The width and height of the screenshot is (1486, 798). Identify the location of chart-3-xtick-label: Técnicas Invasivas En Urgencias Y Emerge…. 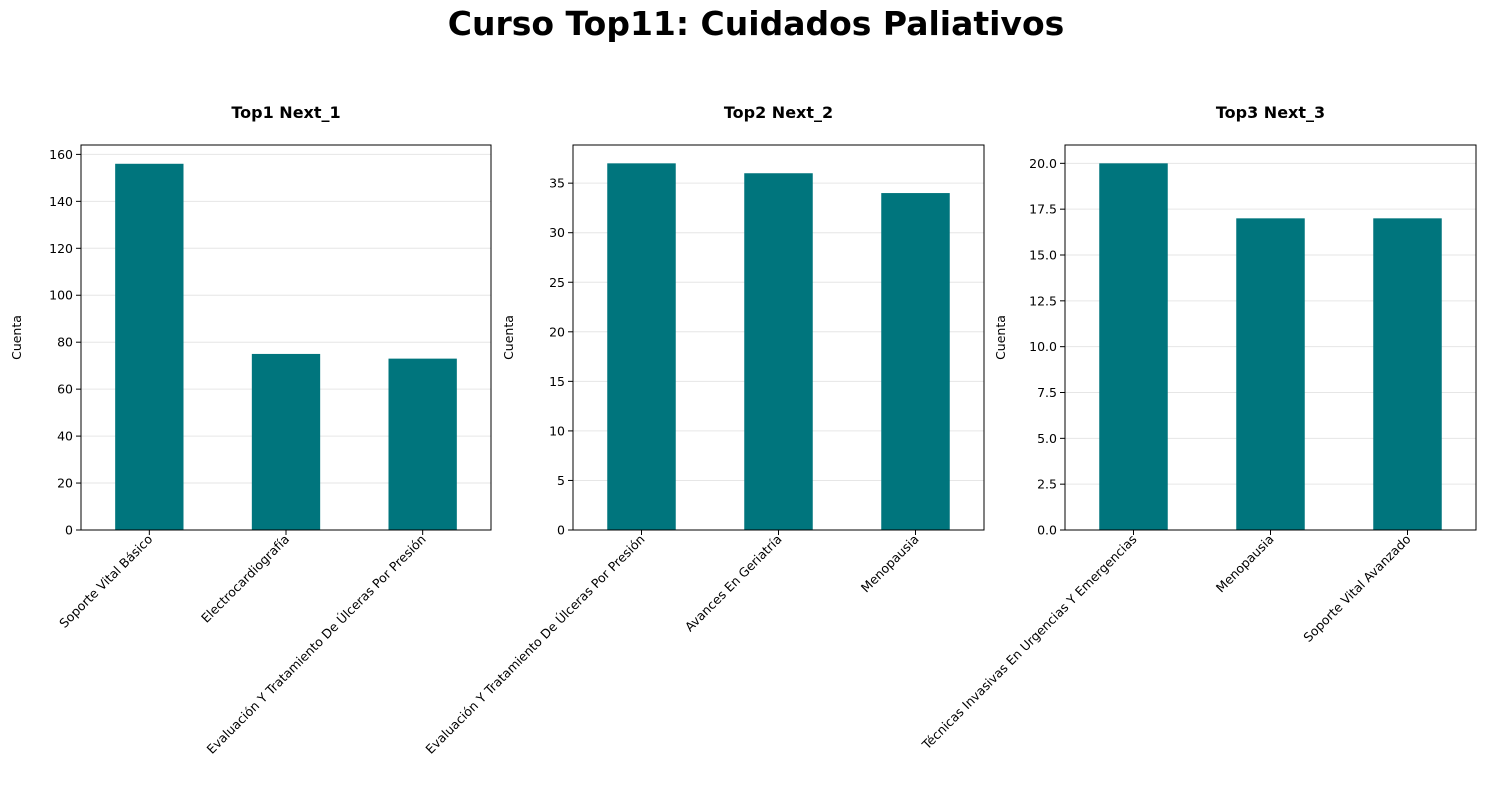
(1028, 642).